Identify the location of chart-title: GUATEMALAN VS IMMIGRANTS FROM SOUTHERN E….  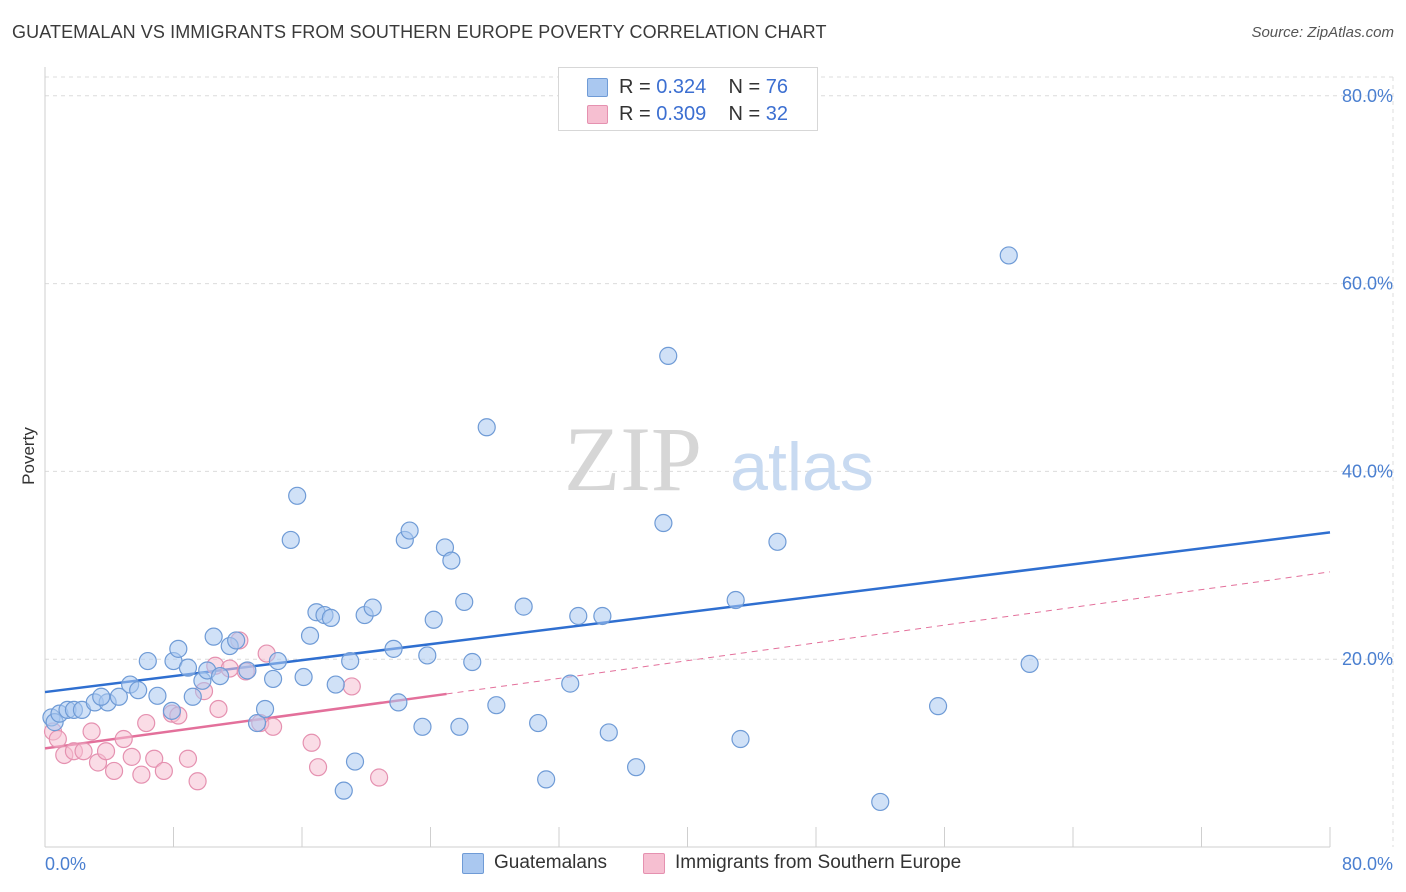
(419, 32).